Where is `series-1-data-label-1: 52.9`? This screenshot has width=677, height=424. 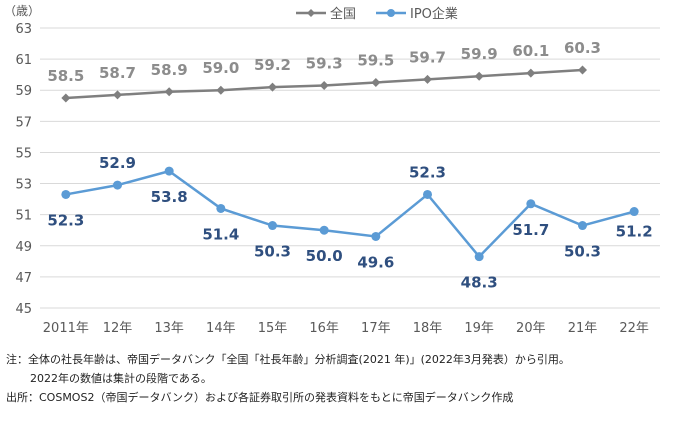 series-1-data-label-1: 52.9 is located at coordinates (117, 163).